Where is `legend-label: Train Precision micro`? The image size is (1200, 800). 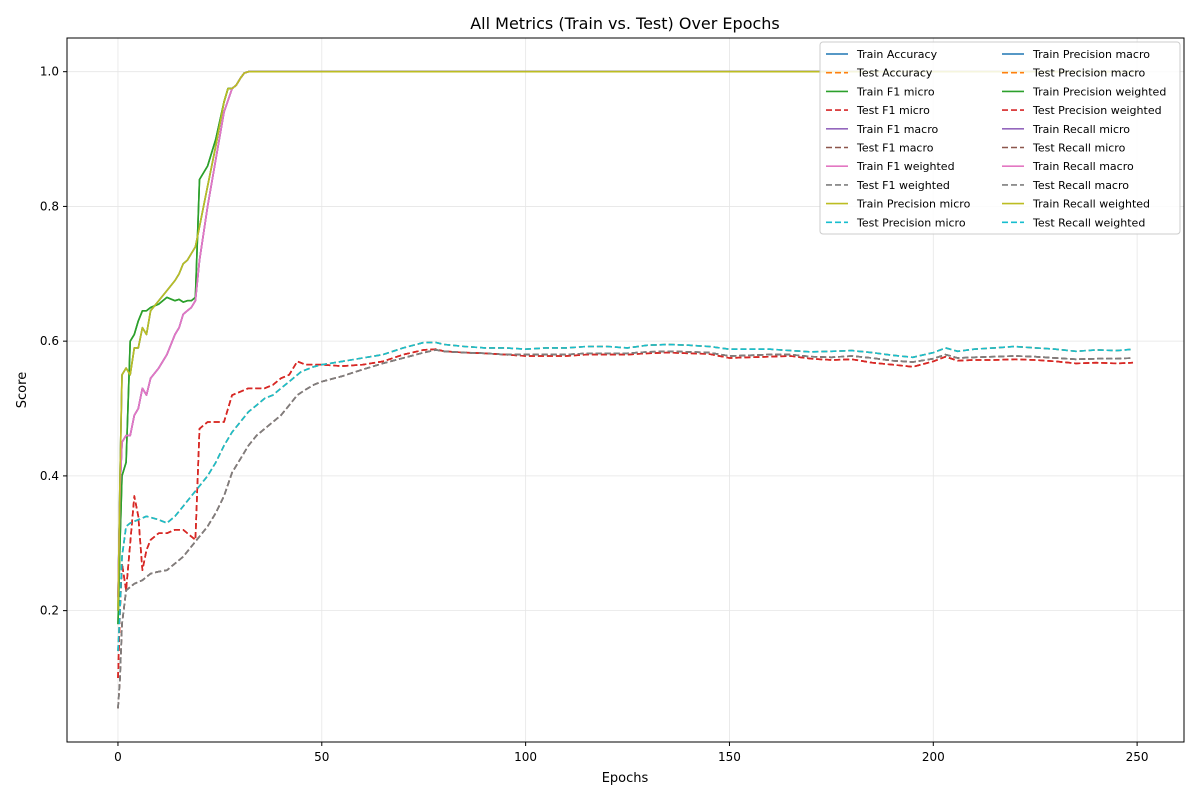 legend-label: Train Precision micro is located at coordinates (913, 204).